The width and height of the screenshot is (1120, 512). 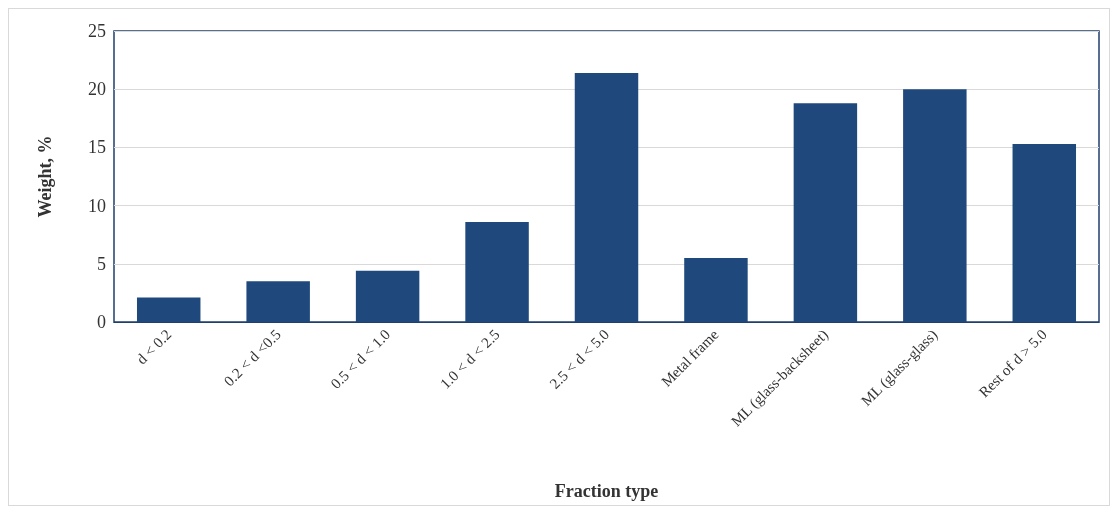 I want to click on x-tick-label: 0.2 < d <0.5, so click(x=252, y=358).